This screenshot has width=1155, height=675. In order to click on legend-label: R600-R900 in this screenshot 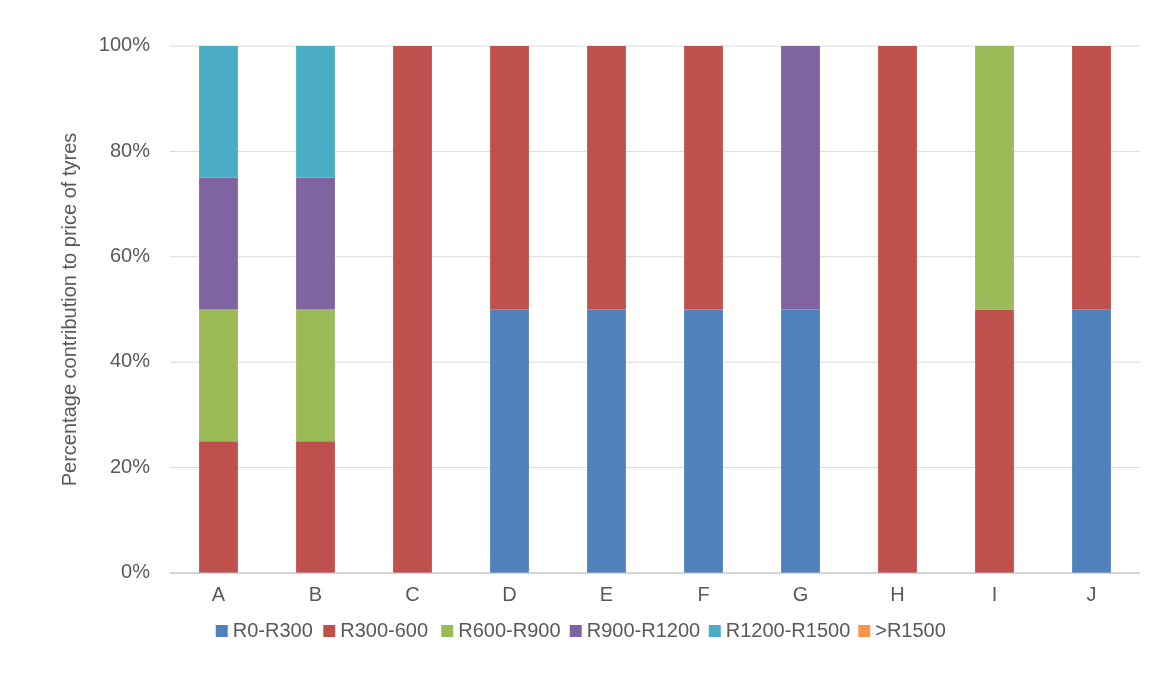, I will do `click(509, 630)`.